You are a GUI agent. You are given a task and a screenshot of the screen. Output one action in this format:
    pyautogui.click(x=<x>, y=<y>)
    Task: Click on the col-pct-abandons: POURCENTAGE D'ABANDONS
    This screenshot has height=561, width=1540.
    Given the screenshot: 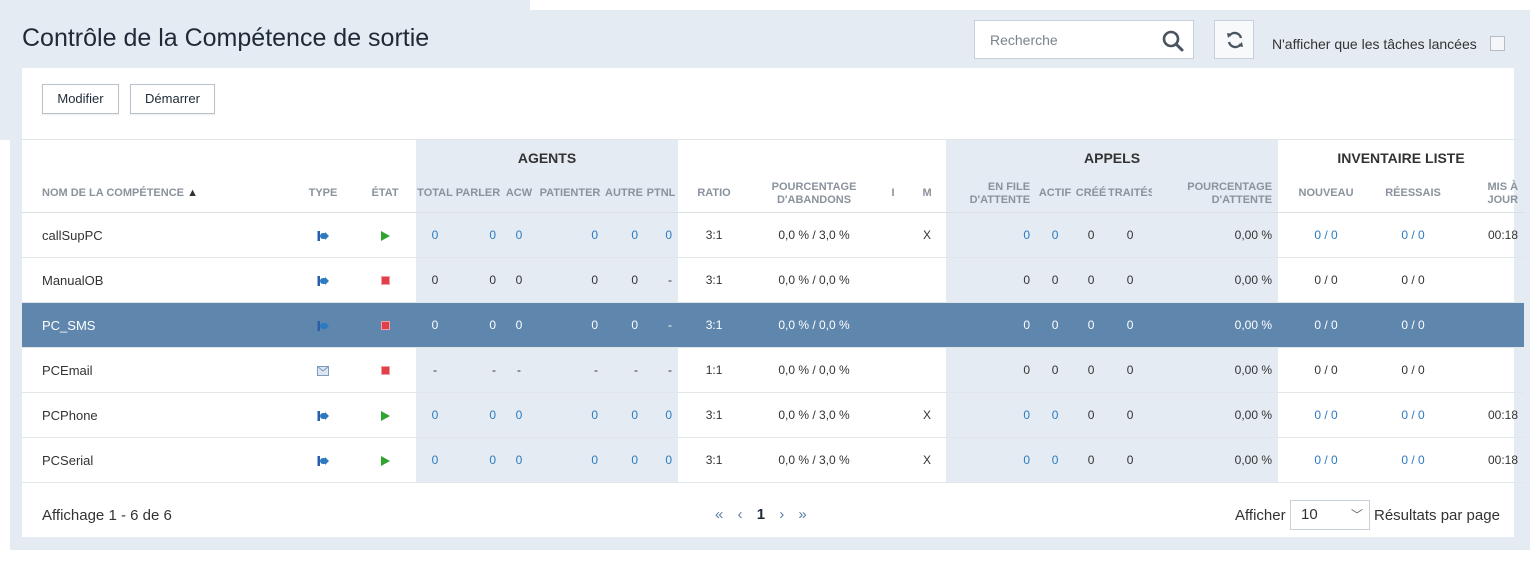 What is the action you would take?
    pyautogui.click(x=814, y=194)
    